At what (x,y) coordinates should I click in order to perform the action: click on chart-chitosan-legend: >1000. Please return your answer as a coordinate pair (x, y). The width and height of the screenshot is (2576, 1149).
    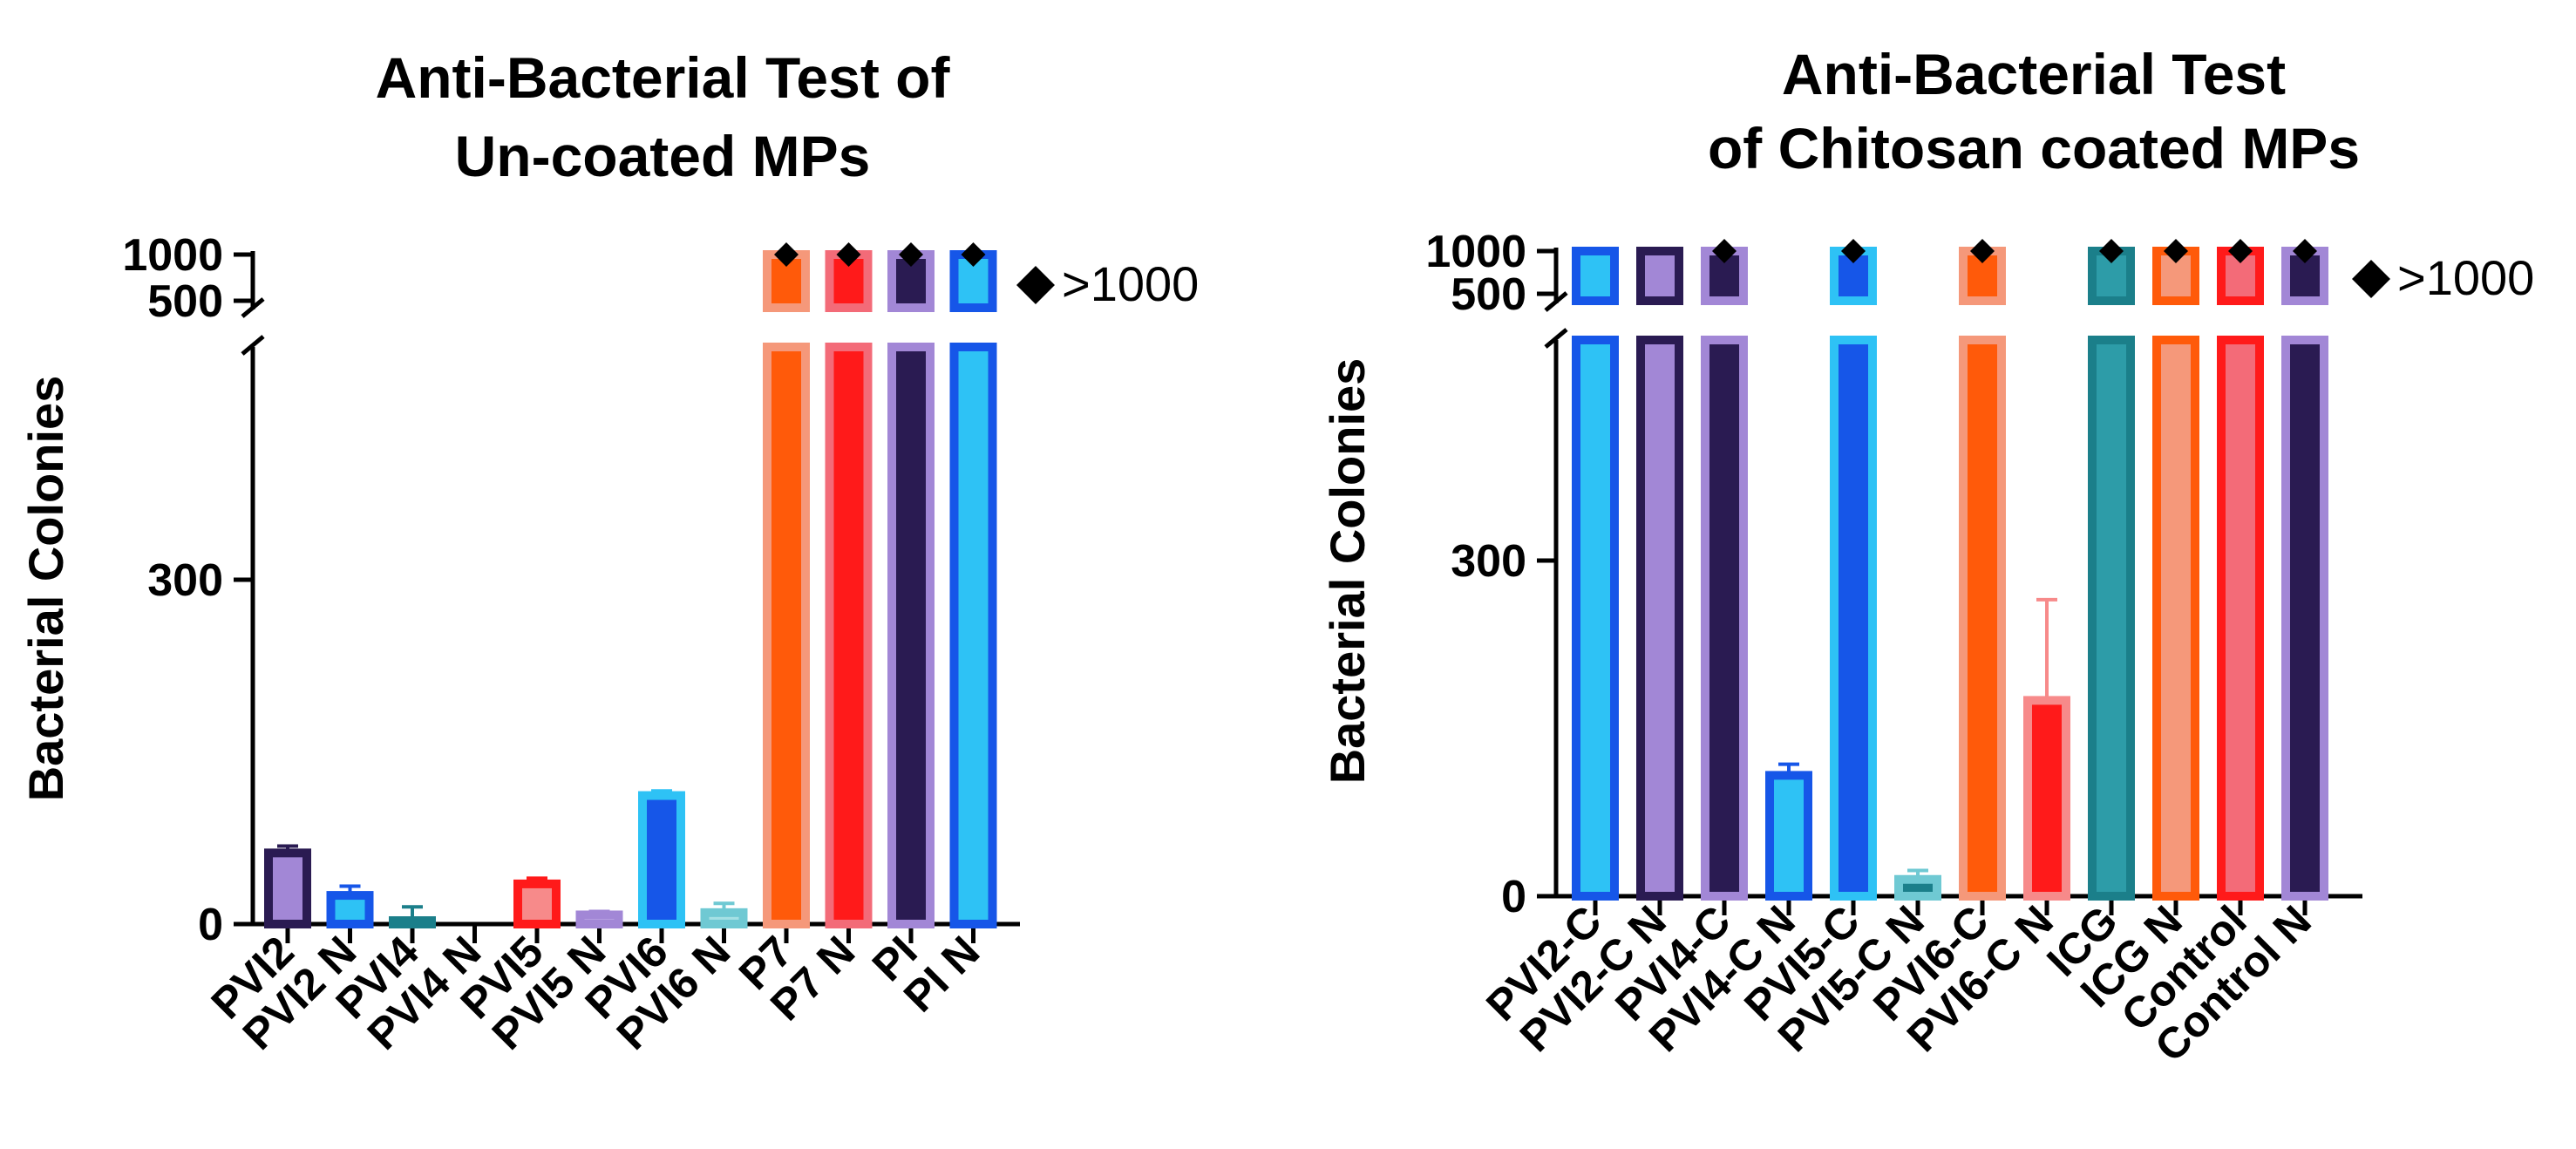
    Looking at the image, I should click on (2465, 278).